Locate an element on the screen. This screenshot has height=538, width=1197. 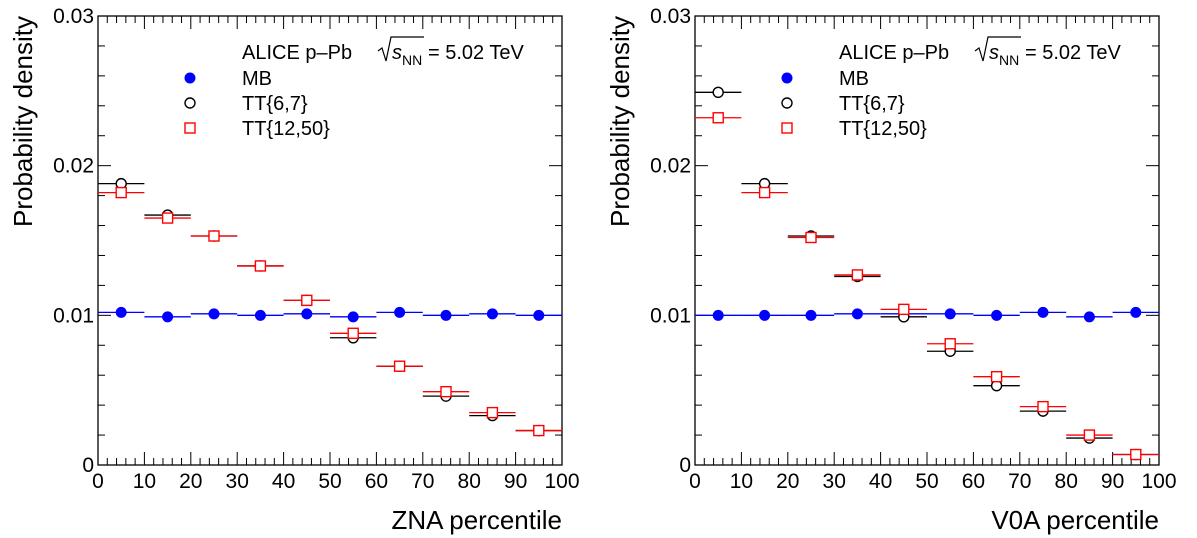
legend-label: TT{12,50} is located at coordinates (286, 129).